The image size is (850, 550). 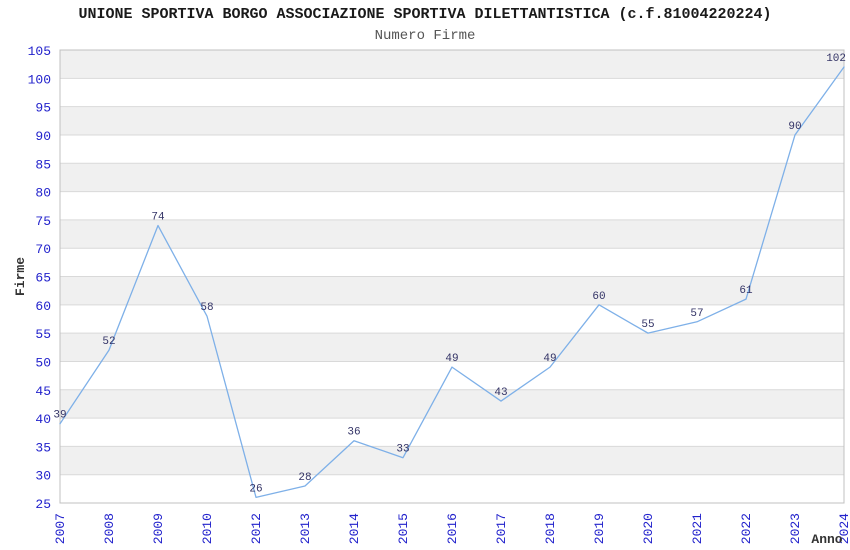 I want to click on y-axis-title: Firme, so click(x=20, y=276).